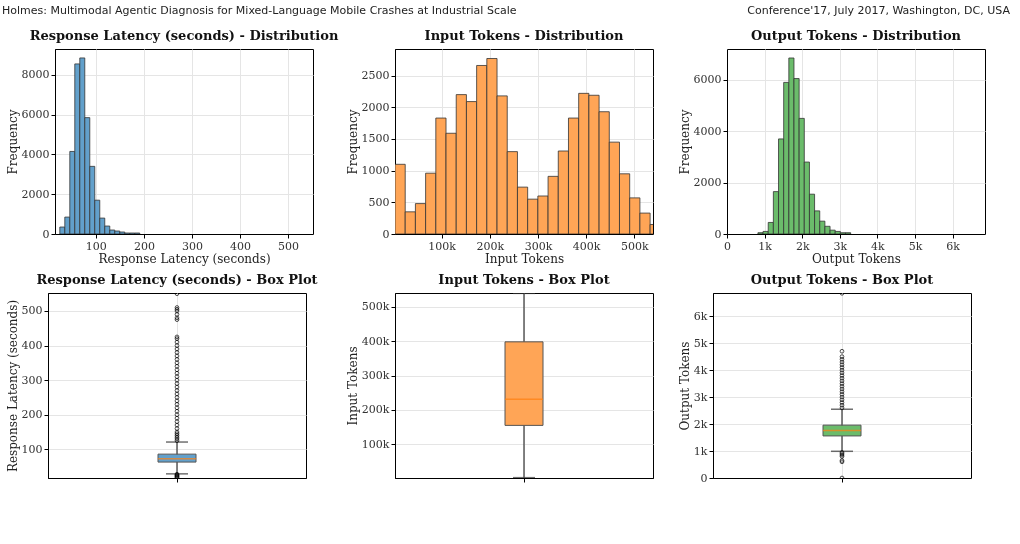 The width and height of the screenshot is (1020, 544). I want to click on y-tick-label: 500k, so click(375, 307).